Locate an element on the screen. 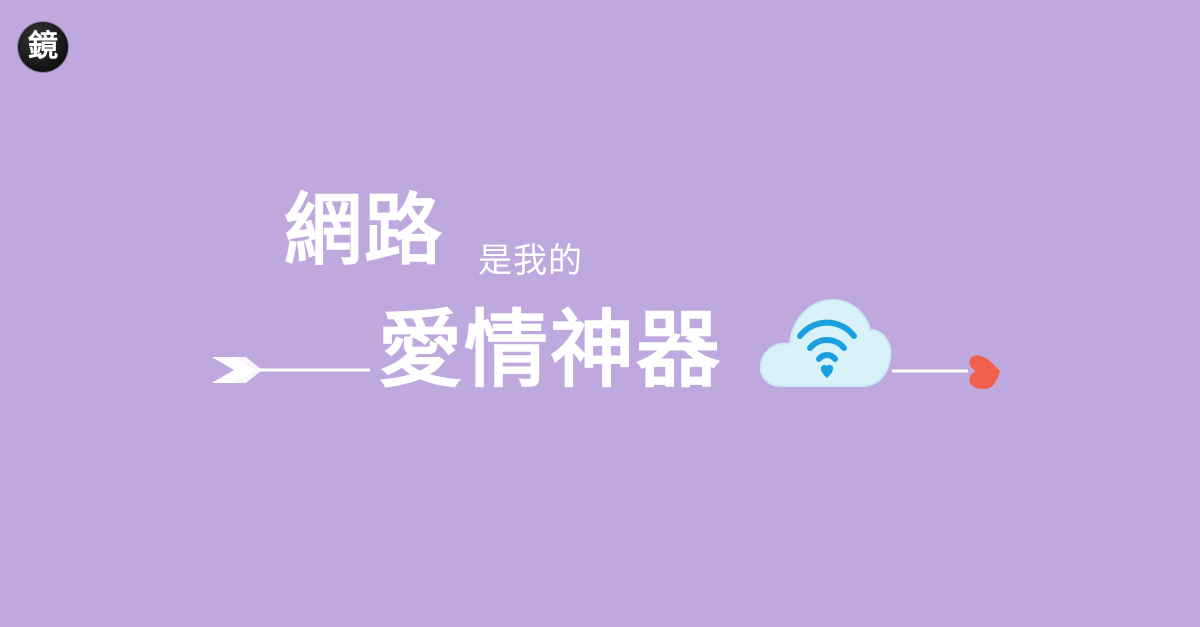 The height and width of the screenshot is (627, 1200). headline-line2-big: 愛情神器 is located at coordinates (550, 350).